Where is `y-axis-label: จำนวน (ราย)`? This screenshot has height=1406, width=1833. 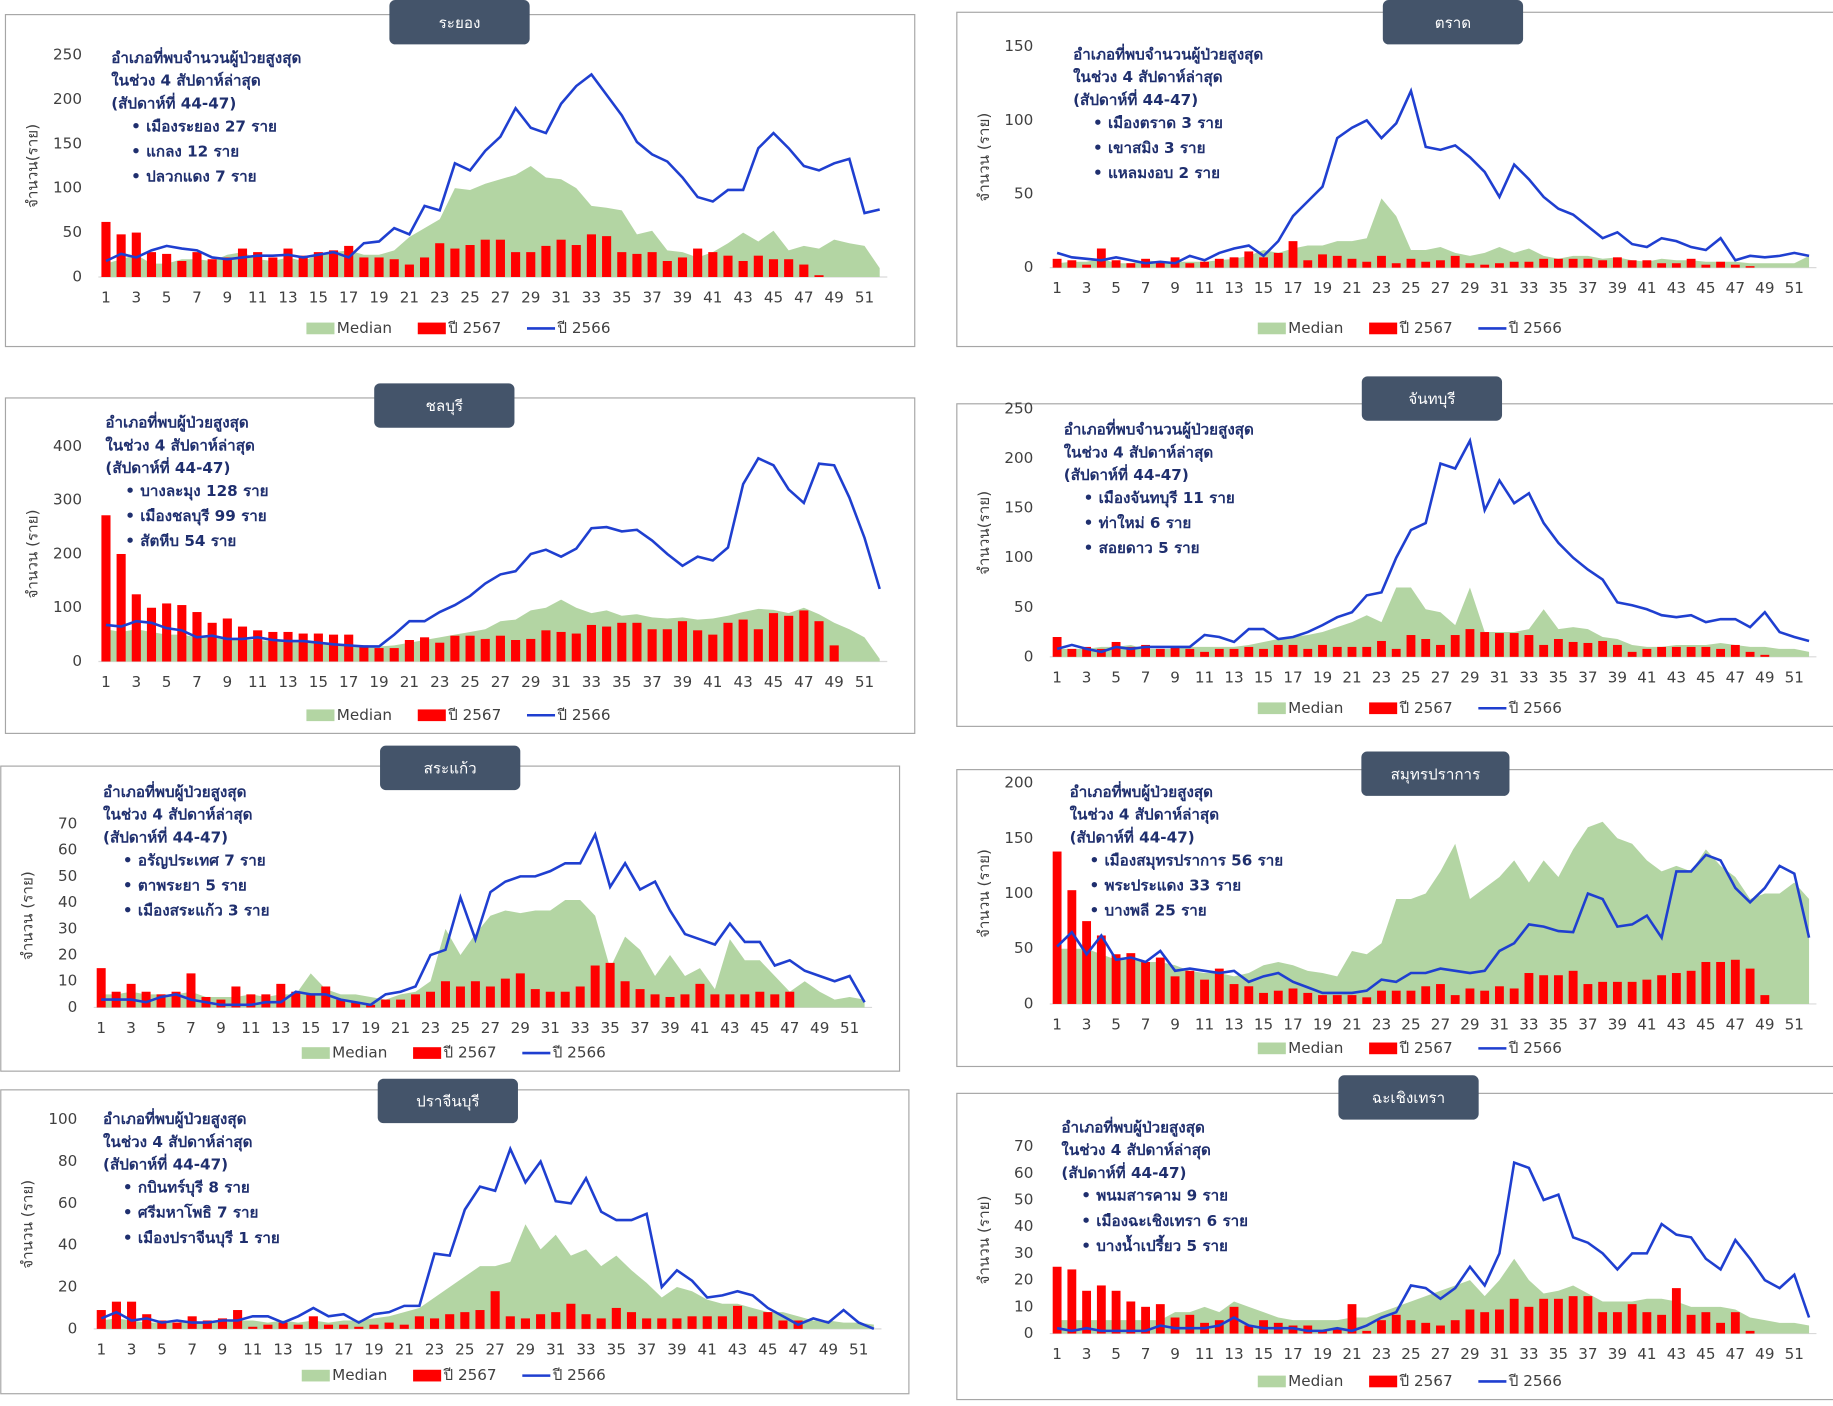 y-axis-label: จำนวน (ราย) is located at coordinates (984, 157).